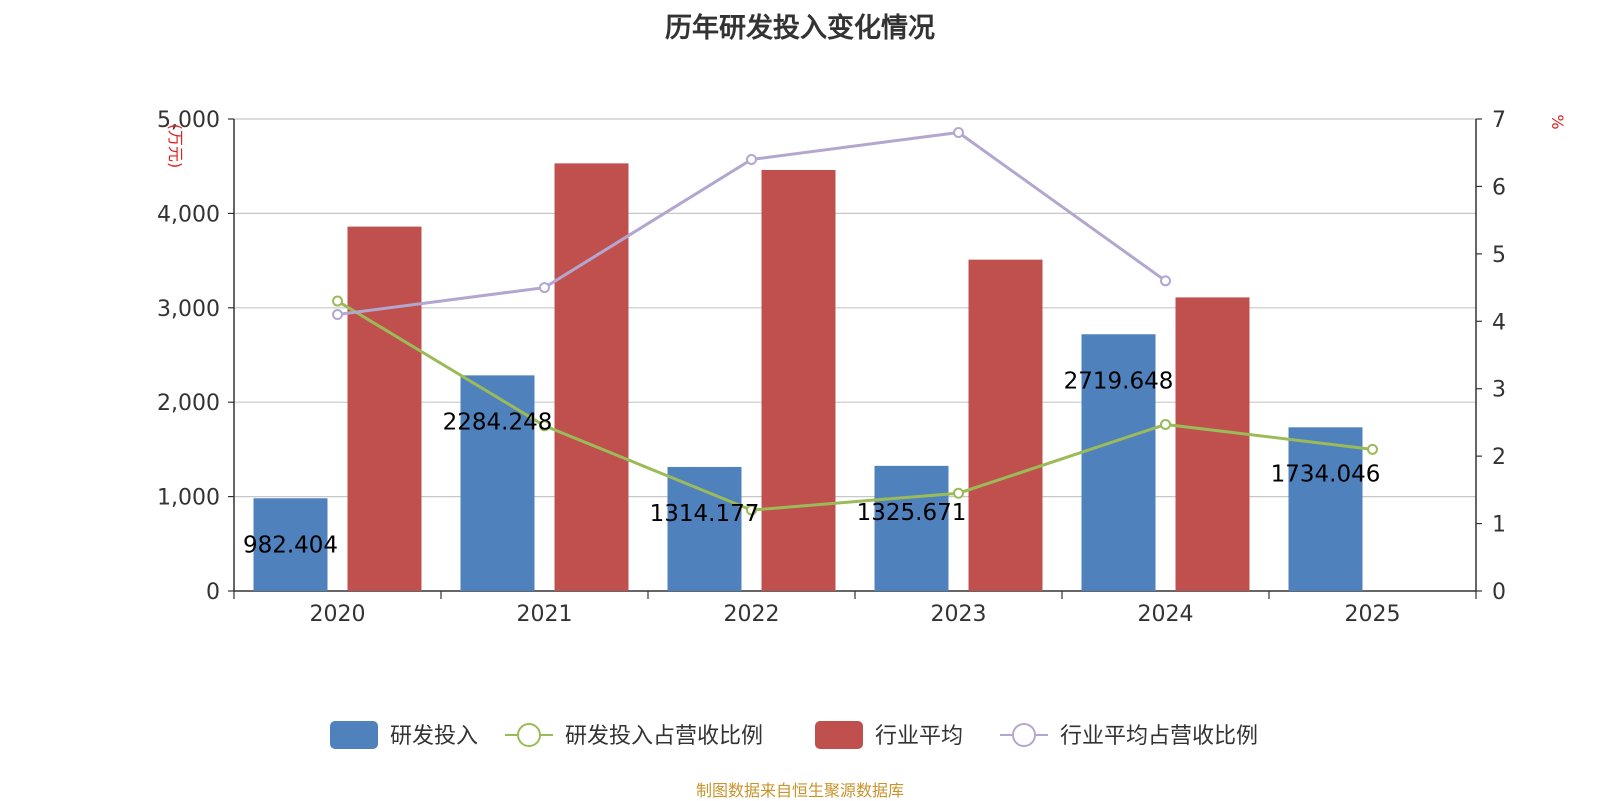  Describe the element at coordinates (591, 377) in the screenshot. I see `bar-行业平均-2021` at that location.